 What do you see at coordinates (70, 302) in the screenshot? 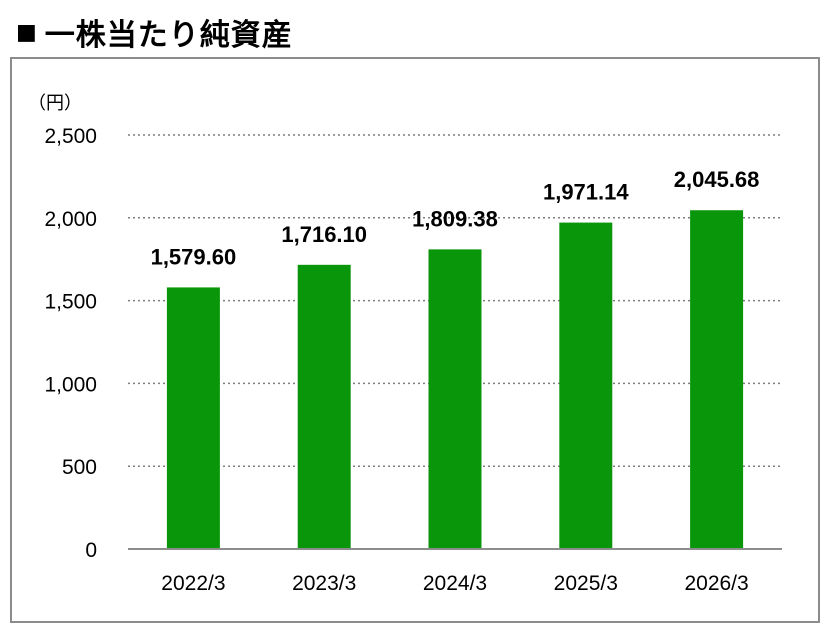
I see `y-tick-label: 1,500` at bounding box center [70, 302].